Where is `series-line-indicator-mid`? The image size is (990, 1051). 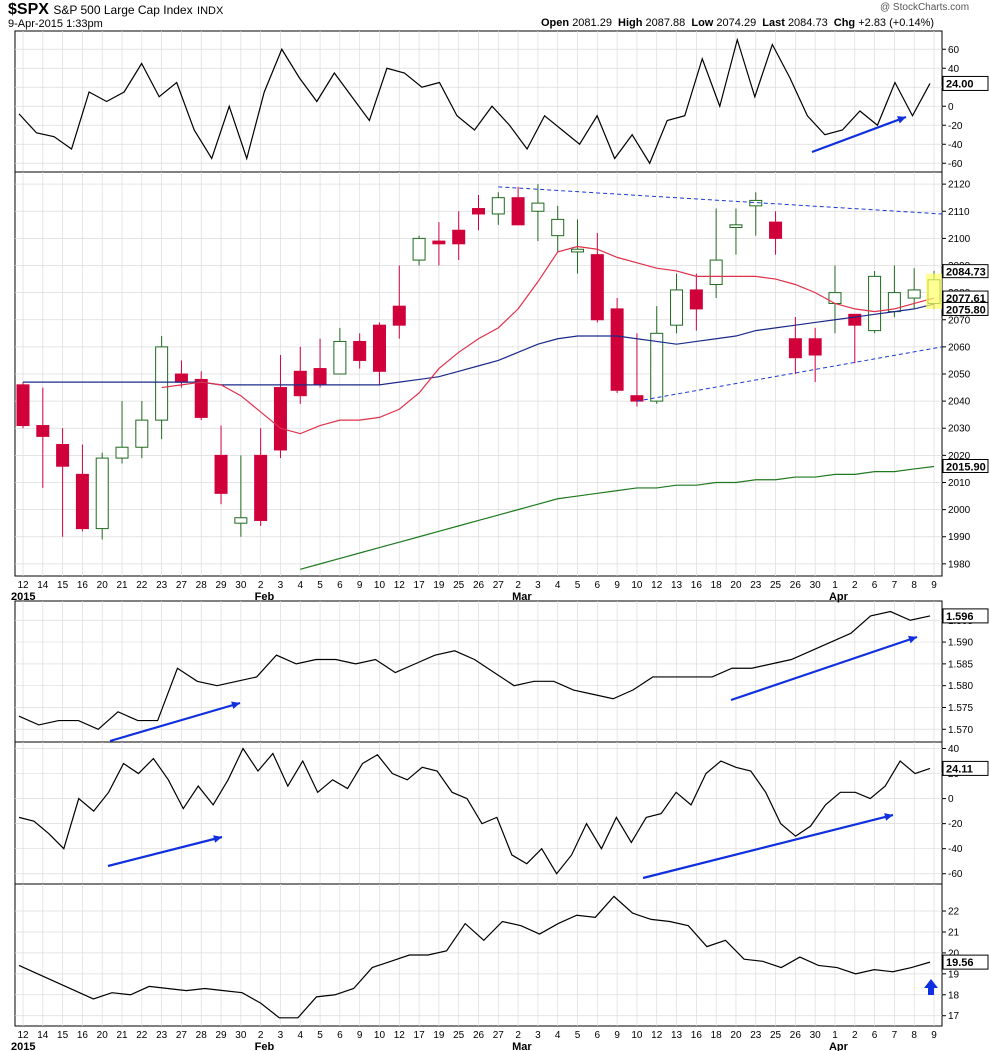
series-line-indicator-mid is located at coordinates (474, 811).